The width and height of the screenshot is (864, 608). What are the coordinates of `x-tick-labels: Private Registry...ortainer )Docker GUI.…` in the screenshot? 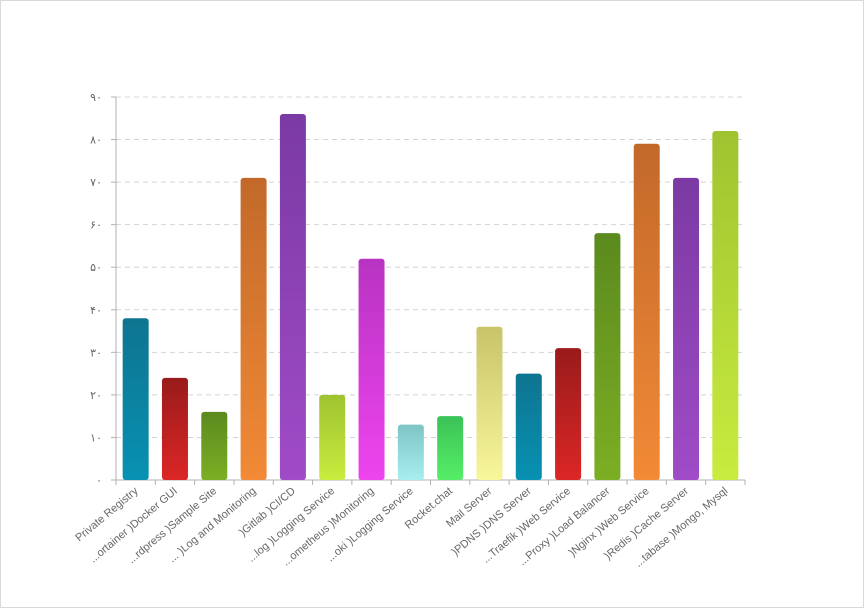 It's located at (401, 527).